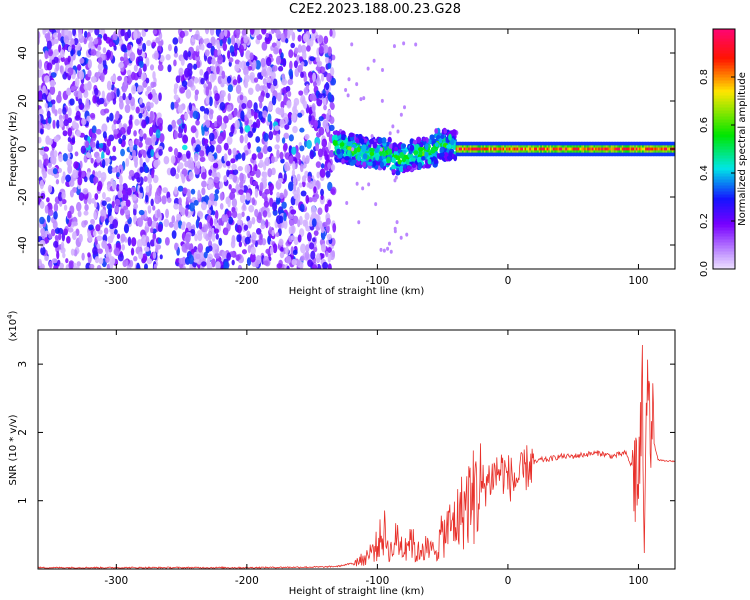 The width and height of the screenshot is (750, 600). I want to click on heatmap-x-label: Height of straight line (km), so click(357, 291).